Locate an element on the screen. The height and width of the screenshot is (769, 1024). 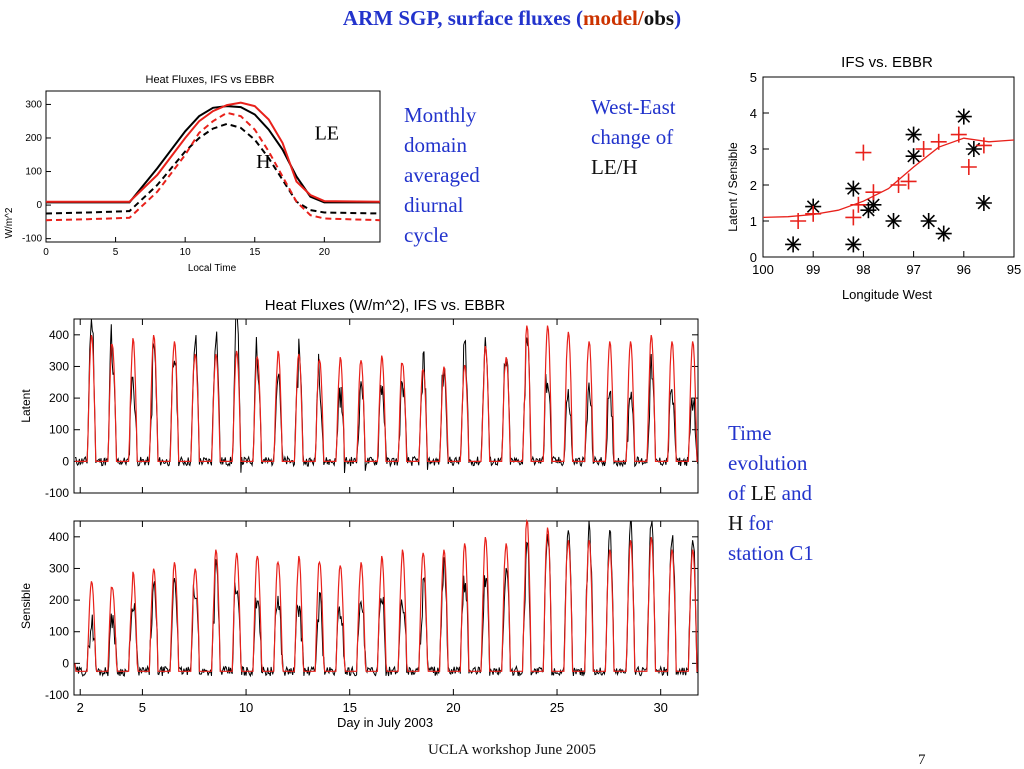
x-tick-label-0: 100 is located at coordinates (763, 269).